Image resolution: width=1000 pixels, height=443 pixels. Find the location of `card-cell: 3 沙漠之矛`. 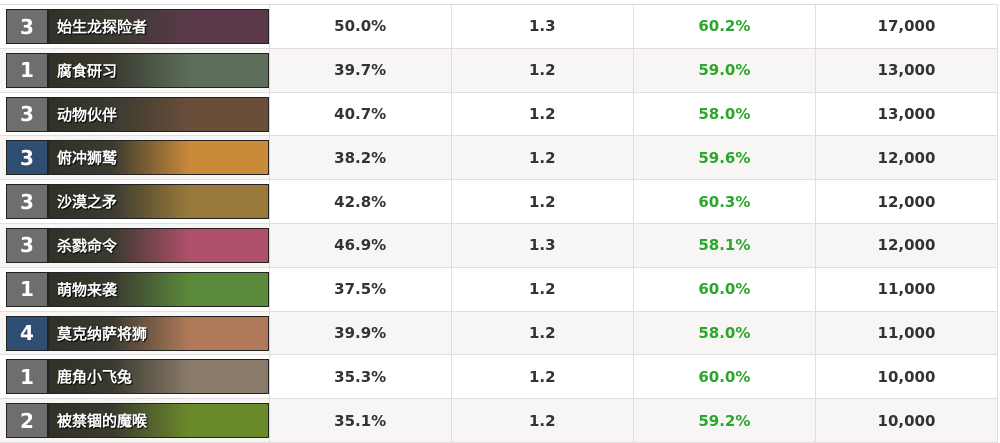

card-cell: 3 沙漠之矛 is located at coordinates (135, 201).